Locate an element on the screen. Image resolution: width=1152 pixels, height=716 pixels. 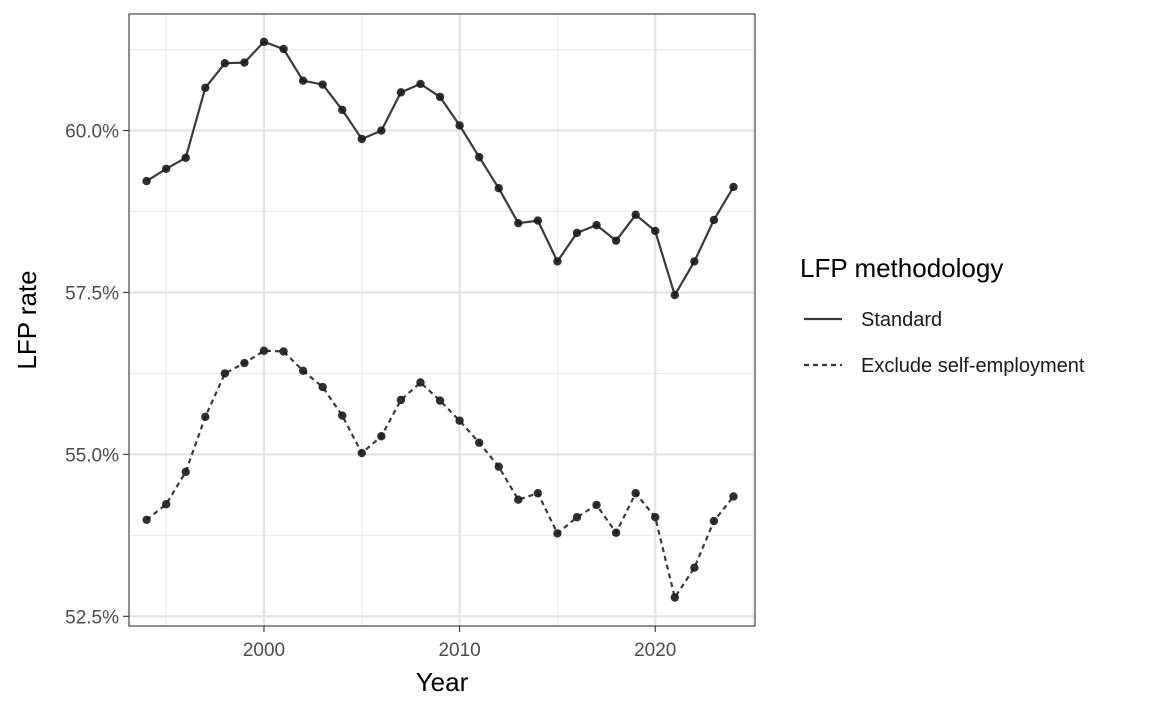
y-tick-label: 52.5% is located at coordinates (92, 617).